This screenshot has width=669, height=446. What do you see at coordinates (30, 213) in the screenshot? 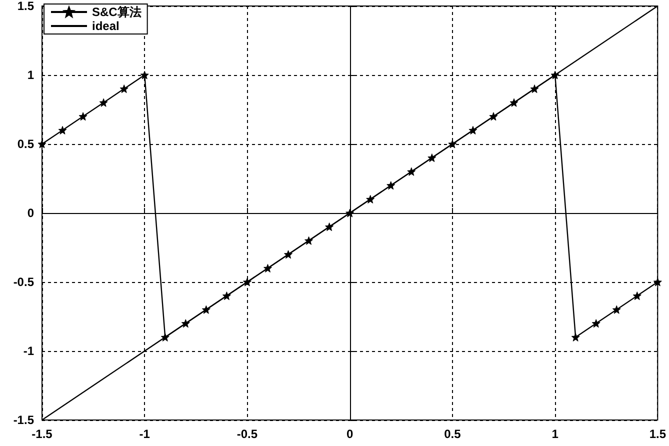
I see `y-tick-label: 0` at bounding box center [30, 213].